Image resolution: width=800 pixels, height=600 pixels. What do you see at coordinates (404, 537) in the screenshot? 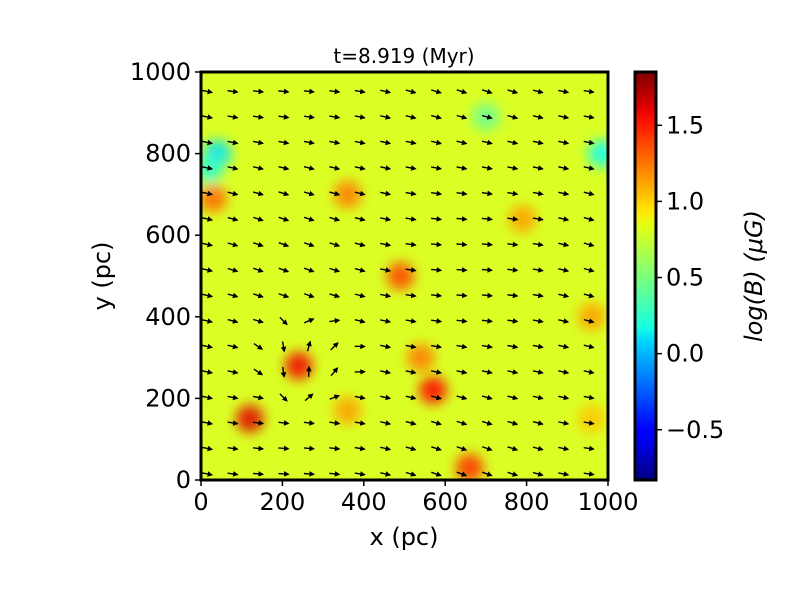
I see `x-axis-label: x (pc)` at bounding box center [404, 537].